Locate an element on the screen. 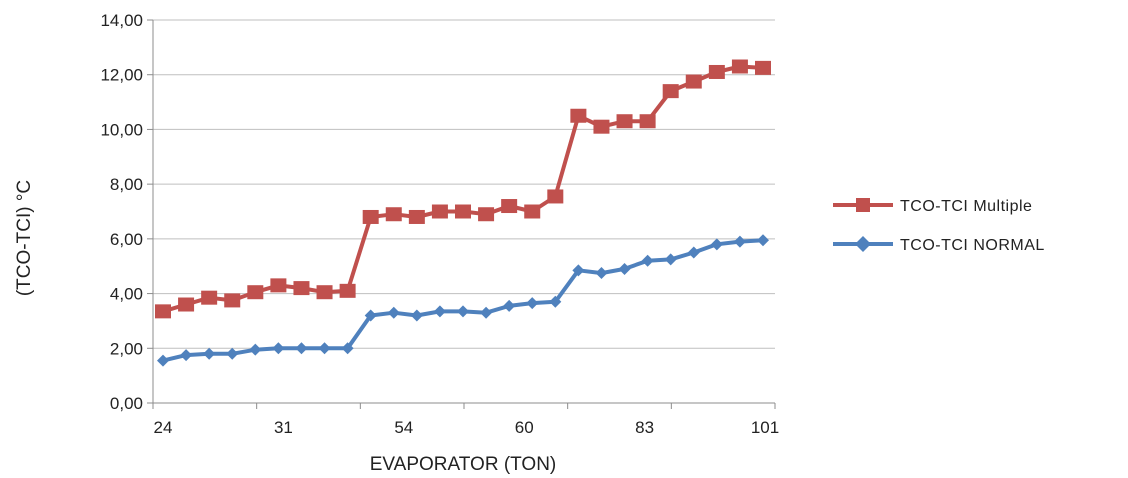 The width and height of the screenshot is (1128, 478). y-tick-label: 6,00 is located at coordinates (126, 239).